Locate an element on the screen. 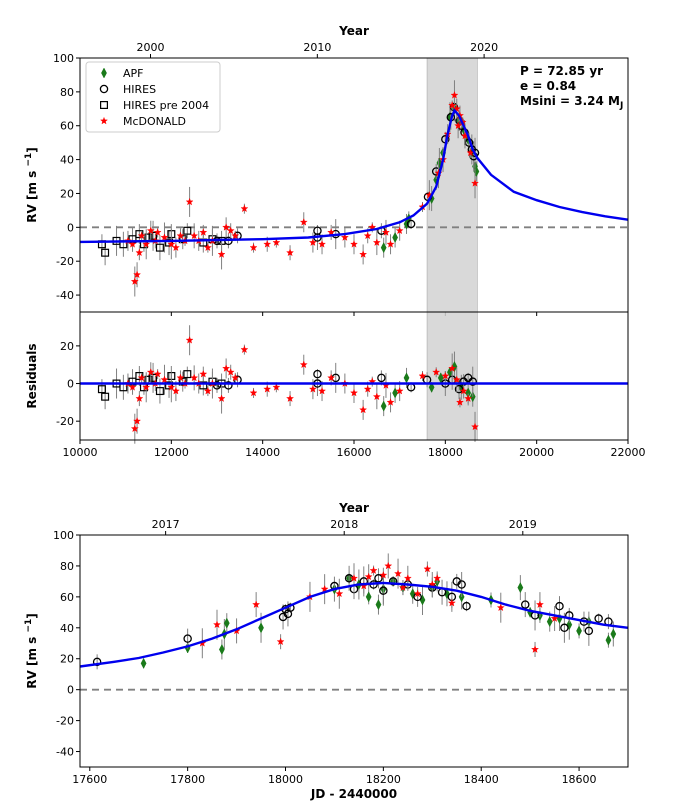  x-tick-label: 16000 is located at coordinates (354, 452).